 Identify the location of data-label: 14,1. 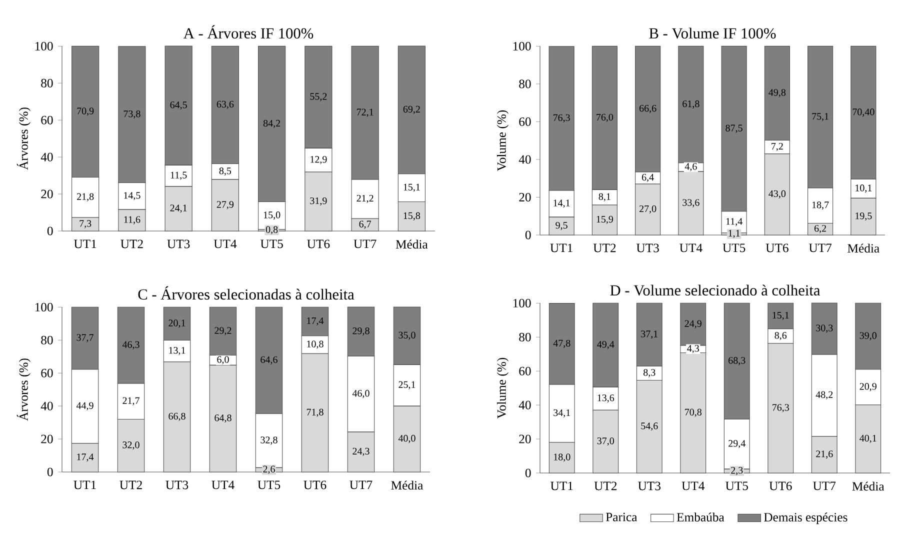
(562, 204).